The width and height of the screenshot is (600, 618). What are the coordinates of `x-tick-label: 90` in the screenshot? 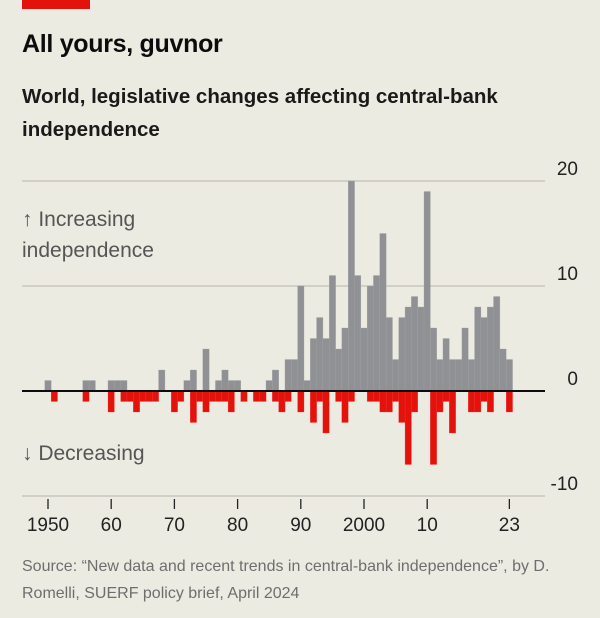 It's located at (300, 525).